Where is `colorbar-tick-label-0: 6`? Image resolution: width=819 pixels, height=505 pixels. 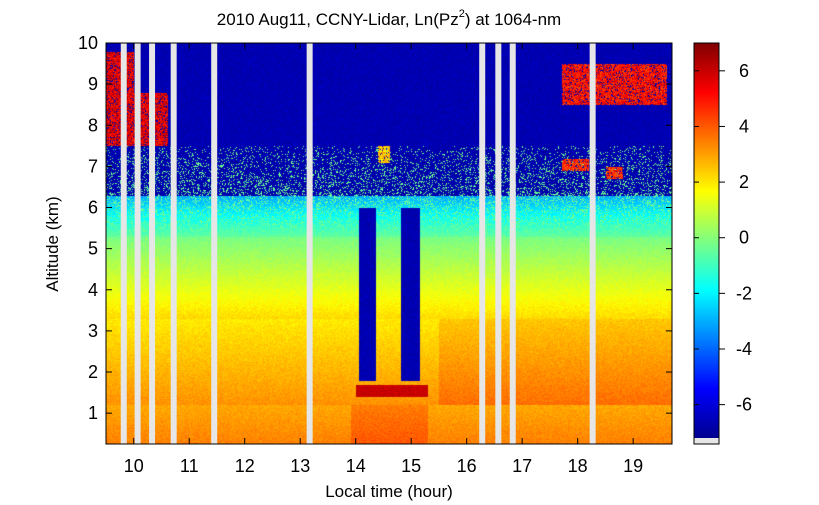 colorbar-tick-label-0: 6 is located at coordinates (744, 71).